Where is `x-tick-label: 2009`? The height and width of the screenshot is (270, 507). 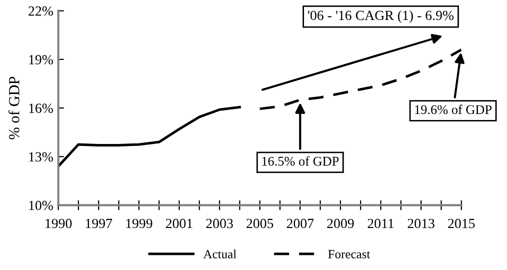
x-tick-label: 2009 is located at coordinates (340, 223).